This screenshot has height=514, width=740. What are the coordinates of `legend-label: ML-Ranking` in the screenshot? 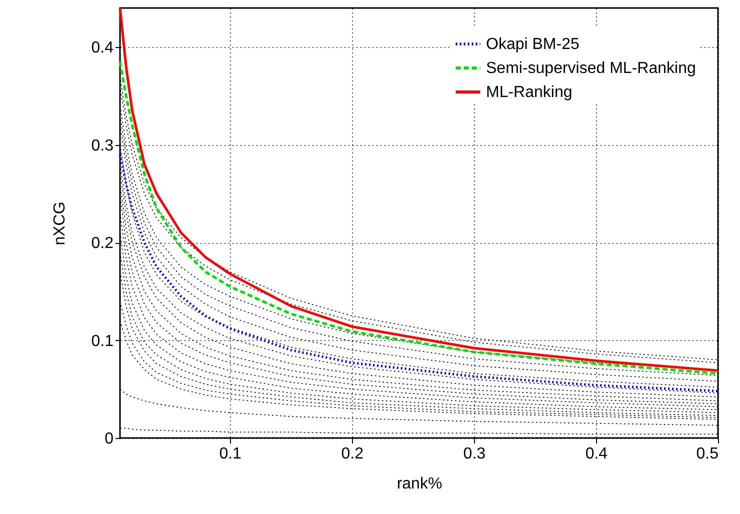 It's located at (529, 92).